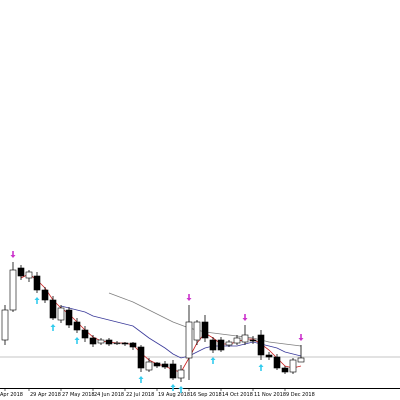  What do you see at coordinates (206, 395) in the screenshot?
I see `x-tick-label: 16 Sep 2018` at bounding box center [206, 395].